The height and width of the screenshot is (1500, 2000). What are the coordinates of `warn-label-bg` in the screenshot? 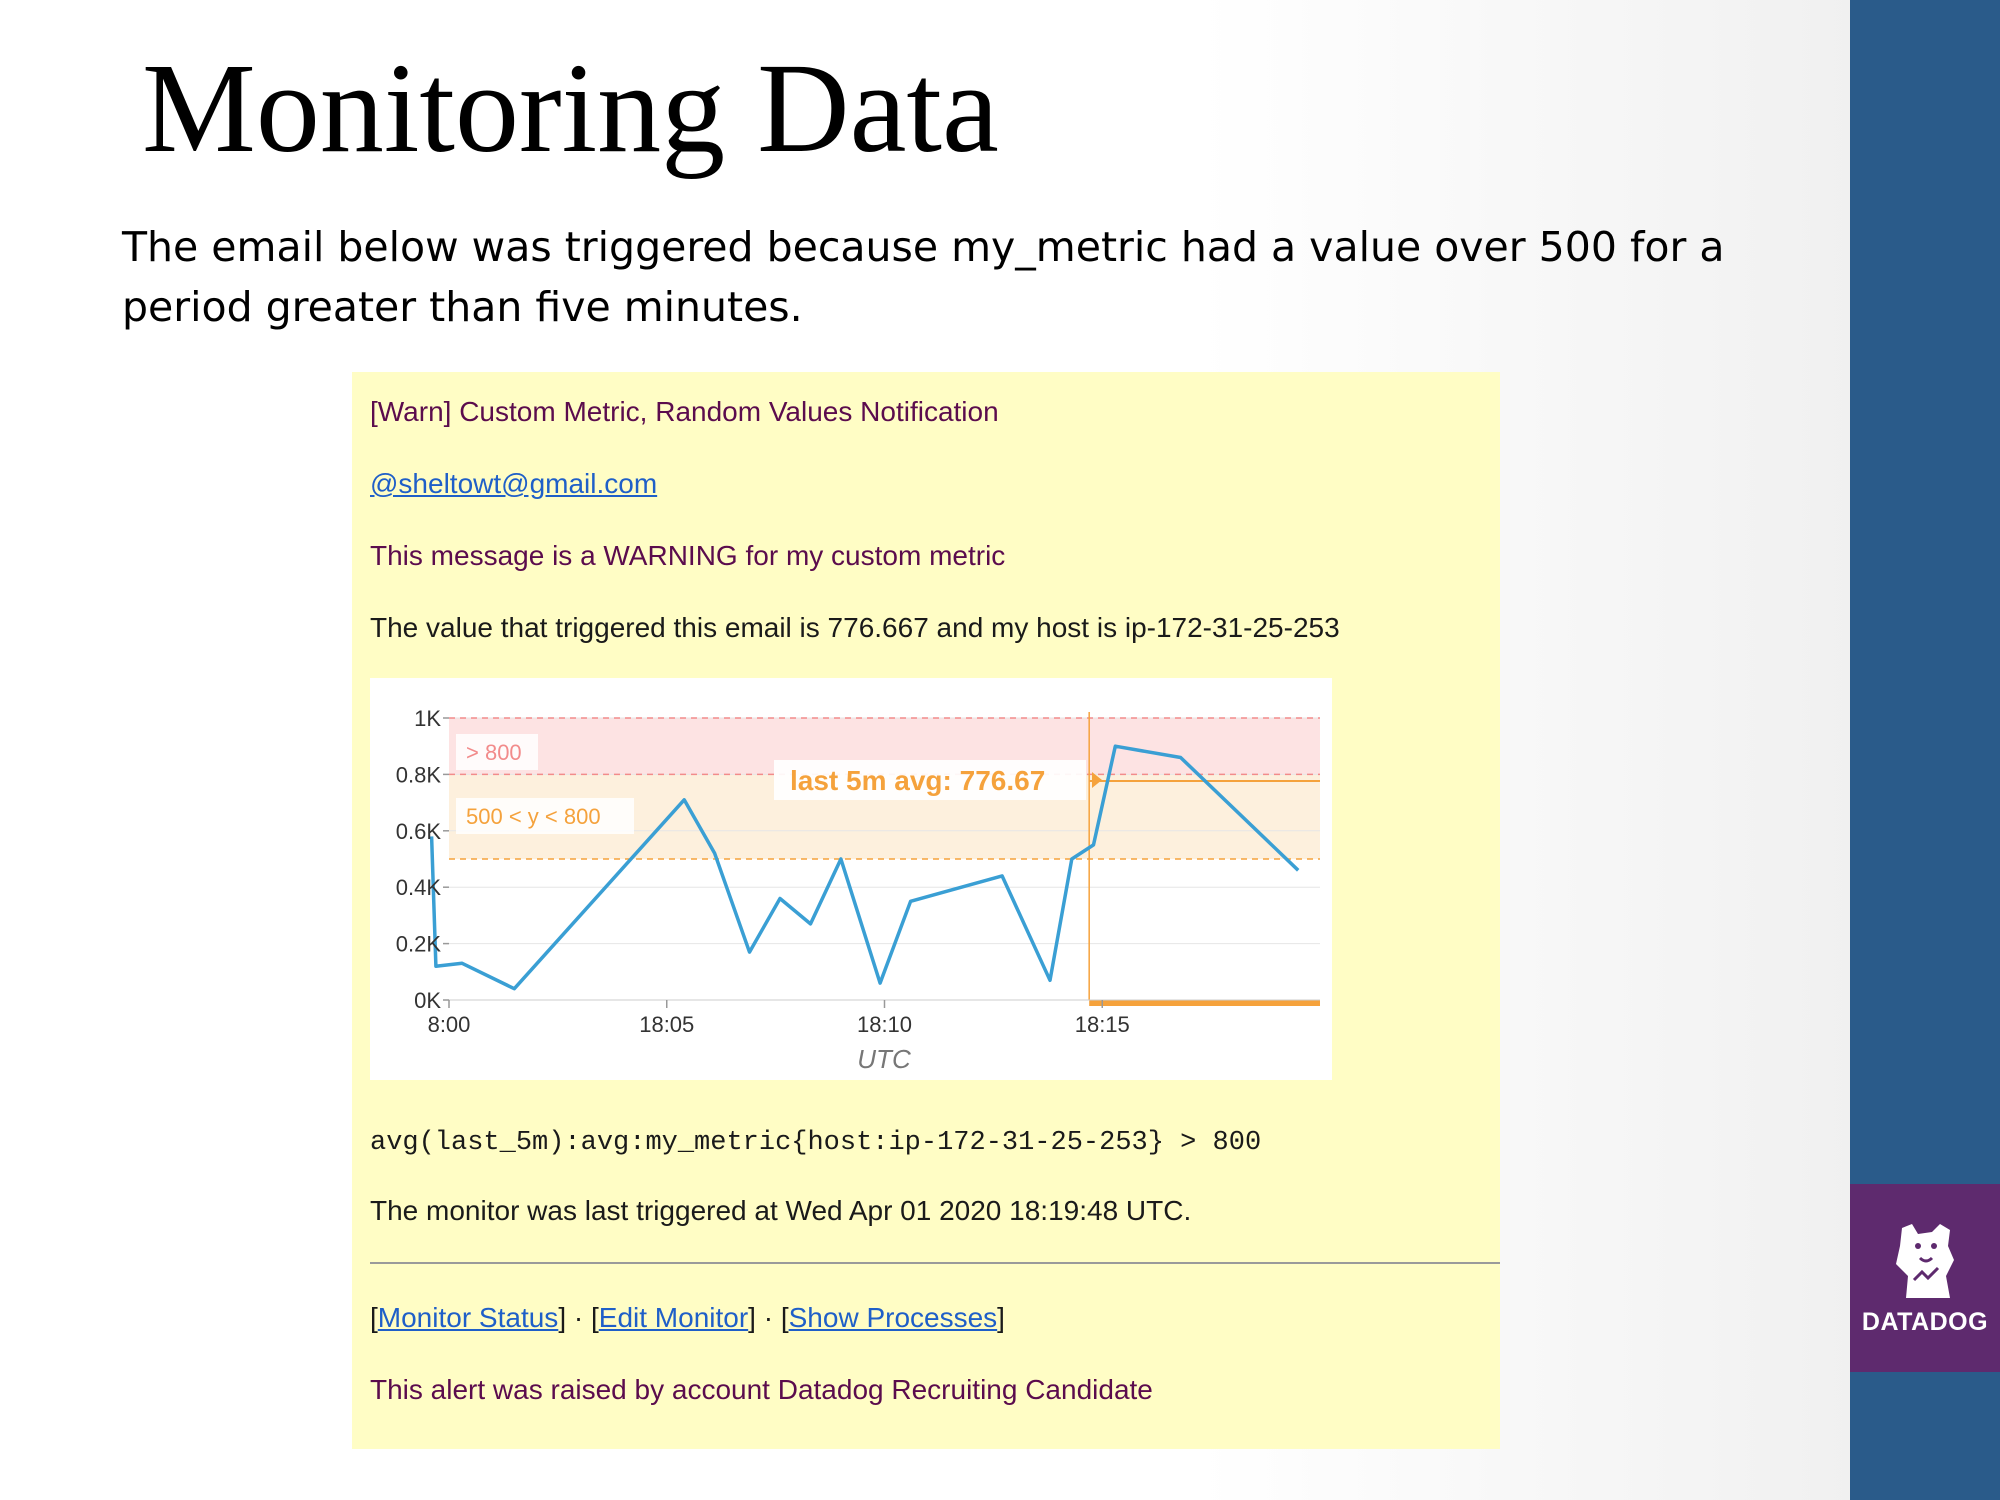 It's located at (545, 816).